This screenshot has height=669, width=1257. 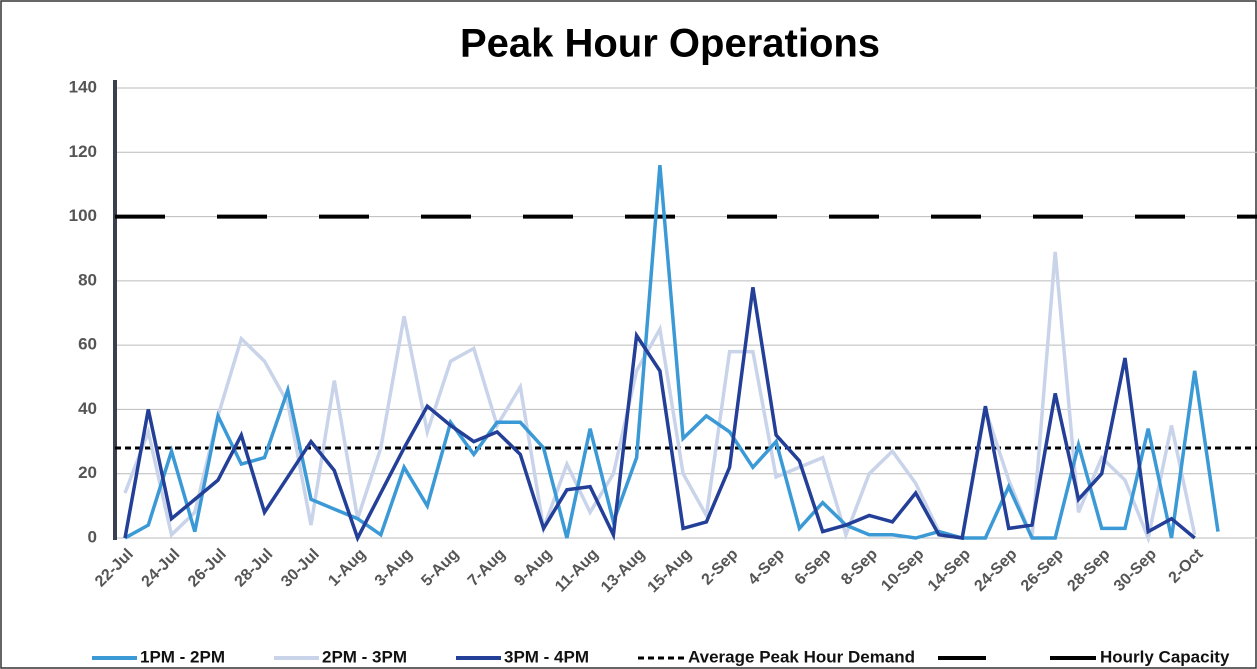 What do you see at coordinates (364, 656) in the screenshot?
I see `legend-label: 2PM - 3PM` at bounding box center [364, 656].